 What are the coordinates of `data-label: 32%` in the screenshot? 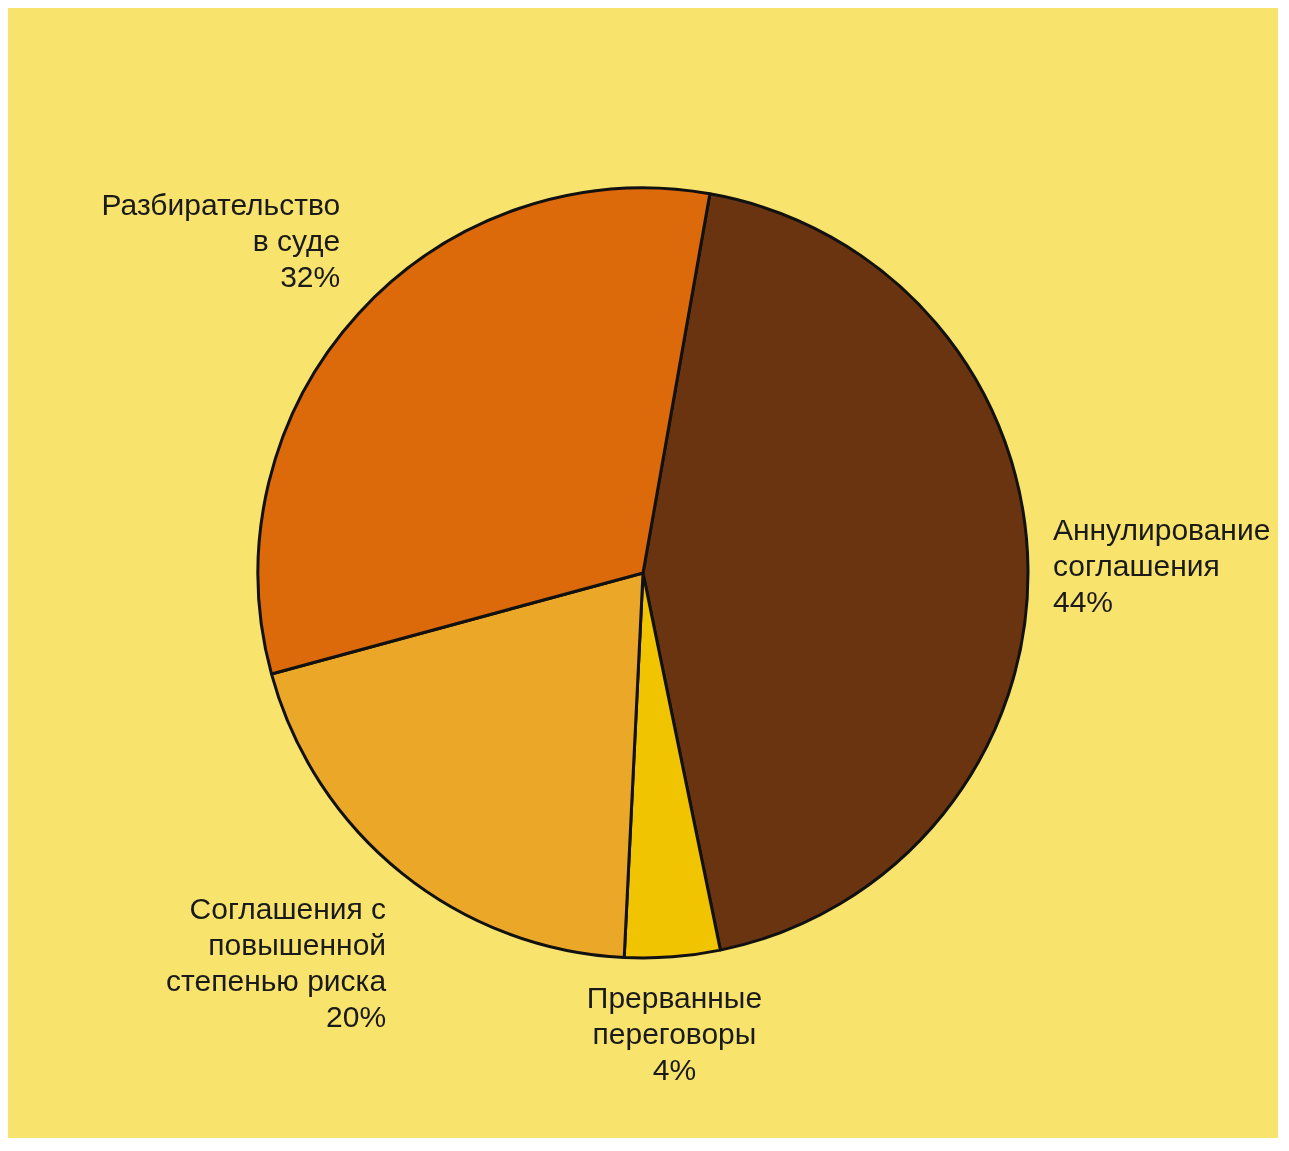 It's located at (310, 276).